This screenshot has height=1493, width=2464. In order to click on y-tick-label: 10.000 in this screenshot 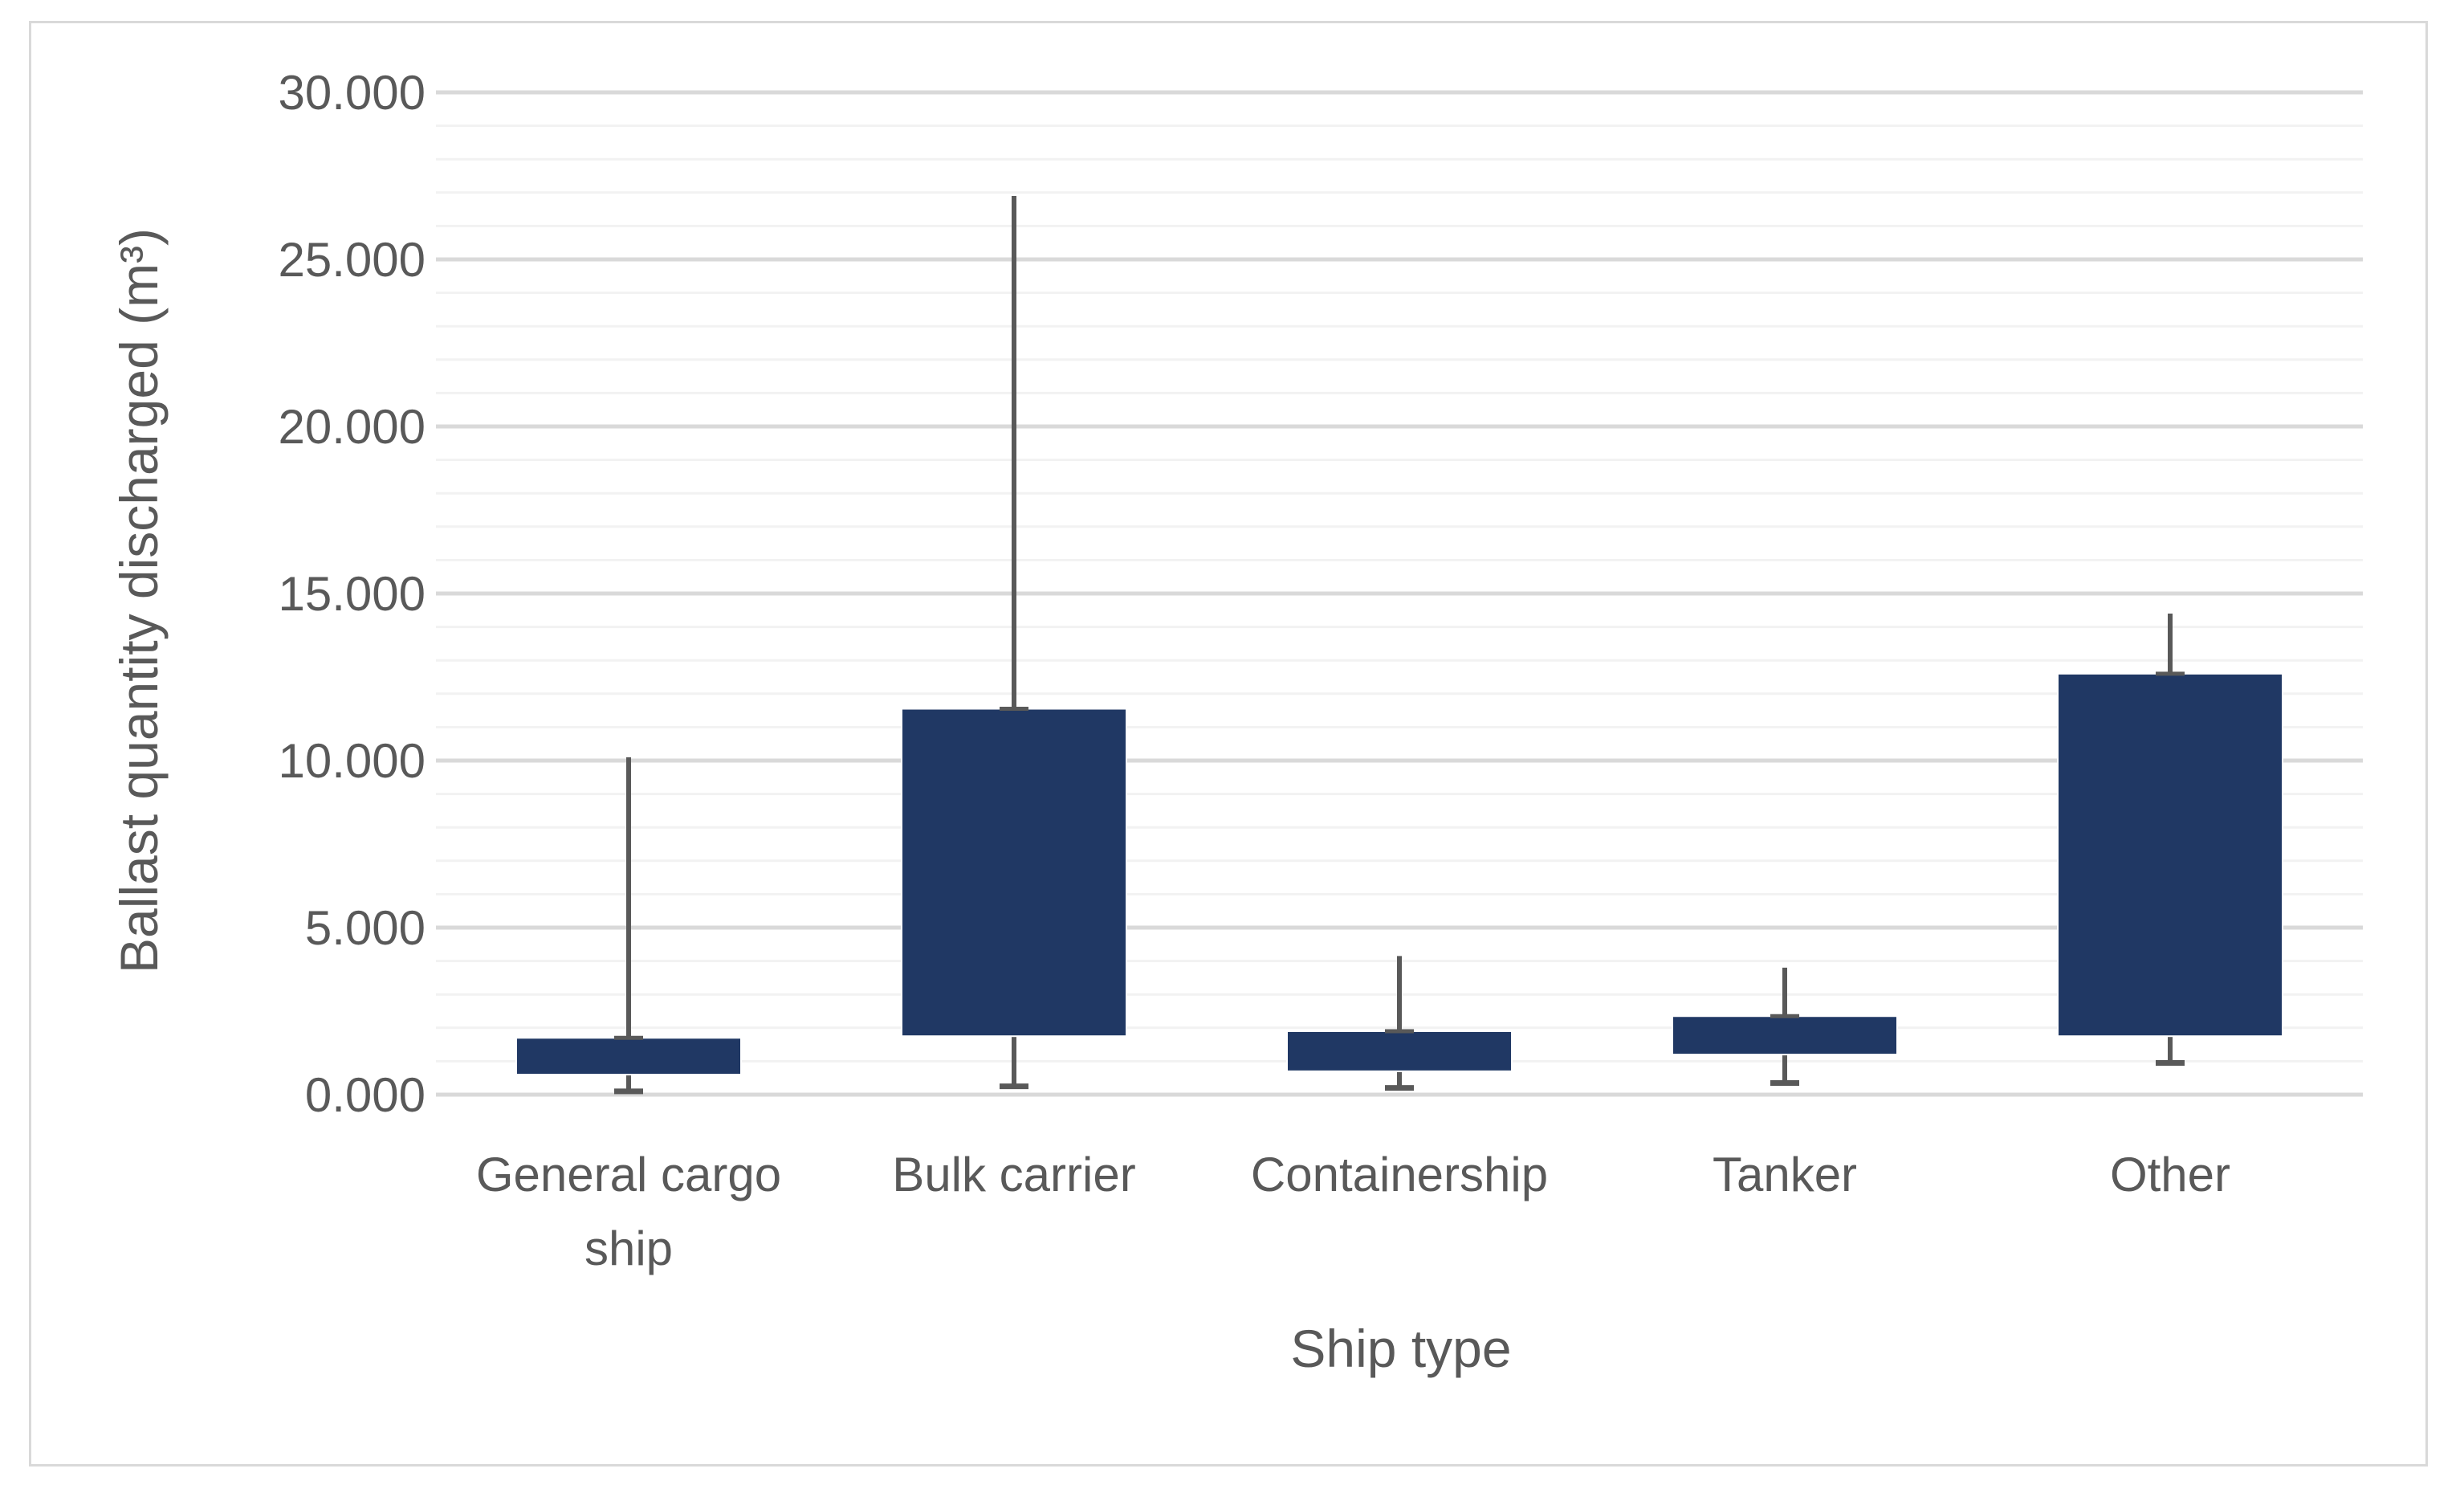, I will do `click(352, 761)`.